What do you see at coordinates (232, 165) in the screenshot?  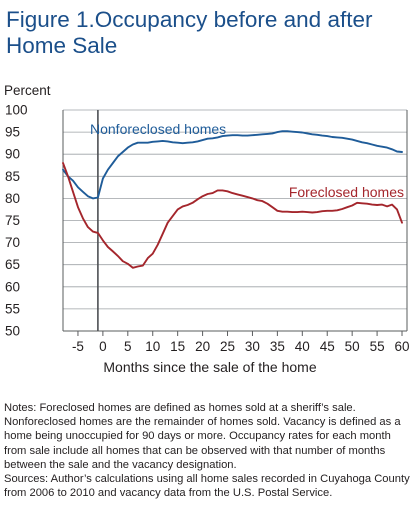 I see `nonforeclosed-homes-line` at bounding box center [232, 165].